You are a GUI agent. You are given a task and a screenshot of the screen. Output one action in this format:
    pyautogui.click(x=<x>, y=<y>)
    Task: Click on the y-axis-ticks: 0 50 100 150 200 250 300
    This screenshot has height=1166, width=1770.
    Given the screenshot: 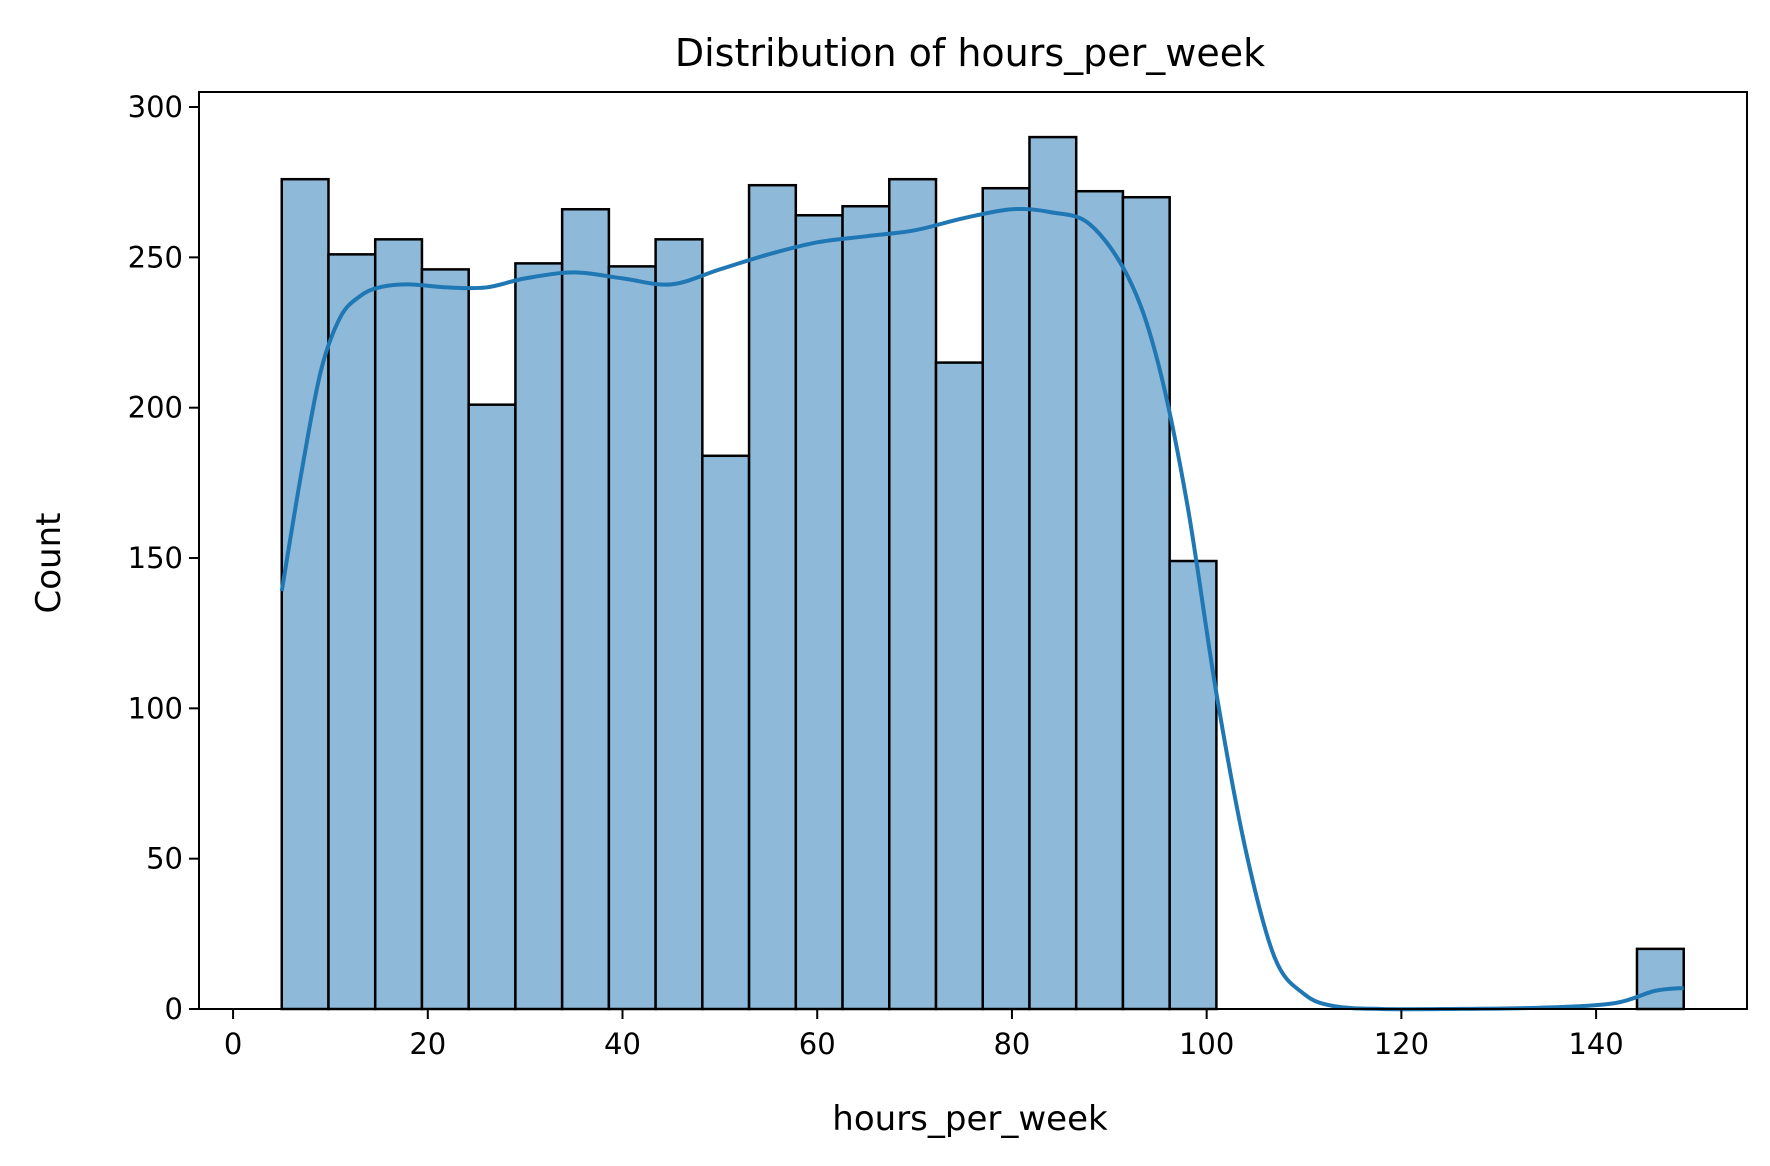 What is the action you would take?
    pyautogui.click(x=163, y=558)
    